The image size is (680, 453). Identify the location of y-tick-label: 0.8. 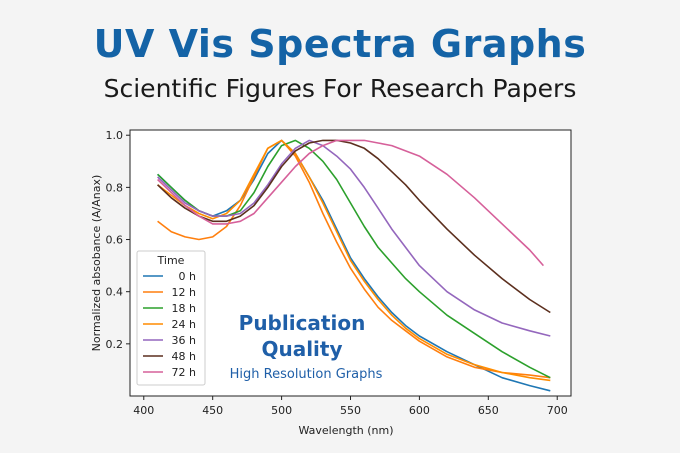
(115, 187).